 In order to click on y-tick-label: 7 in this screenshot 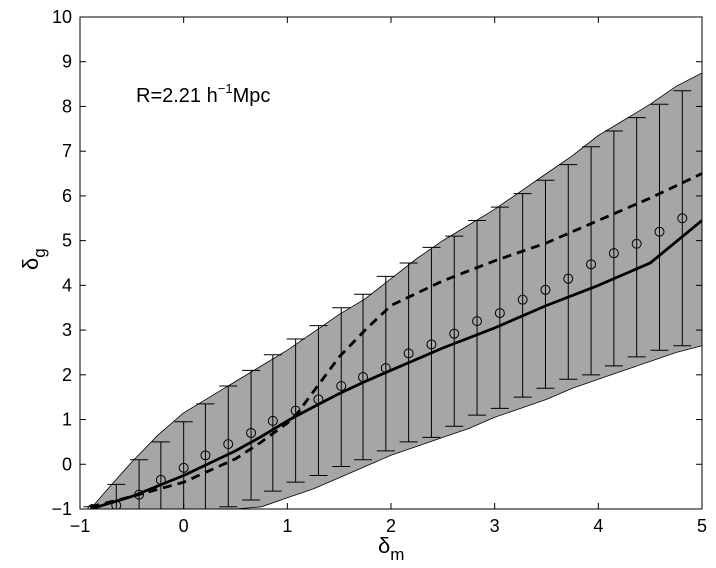, I will do `click(67, 151)`.